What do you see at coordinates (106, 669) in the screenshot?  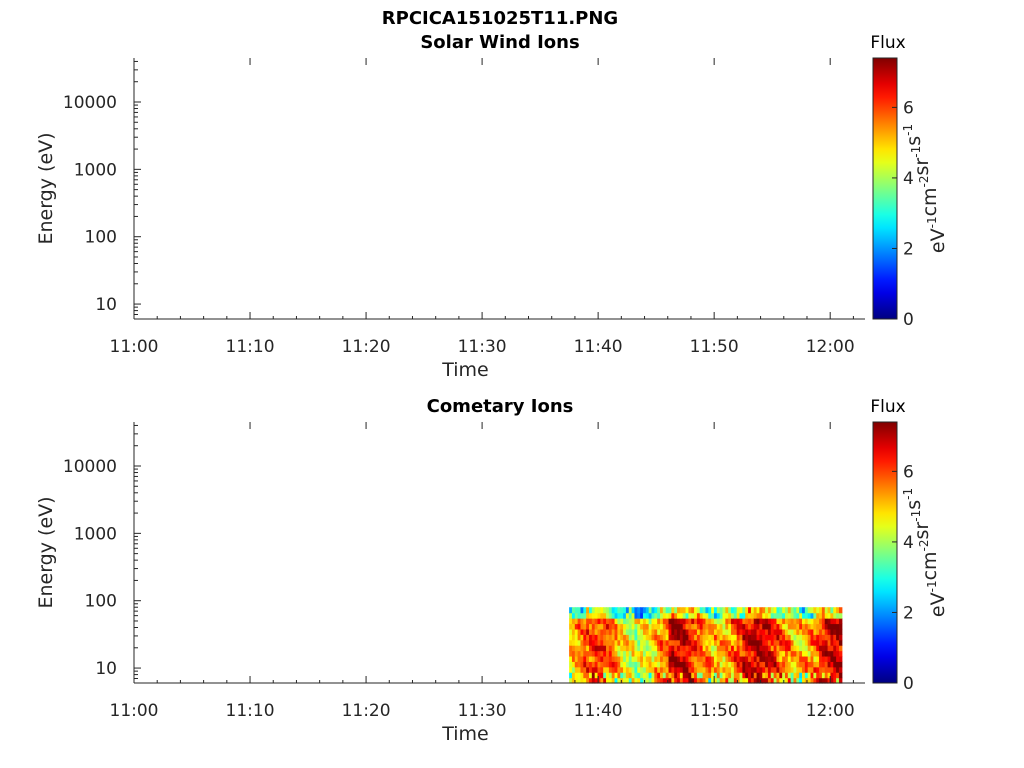 I see `y-tick-label: 10` at bounding box center [106, 669].